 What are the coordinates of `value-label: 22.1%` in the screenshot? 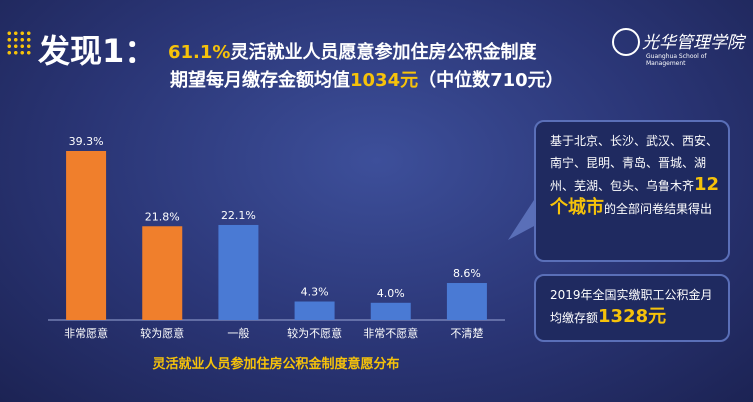 It's located at (238, 215).